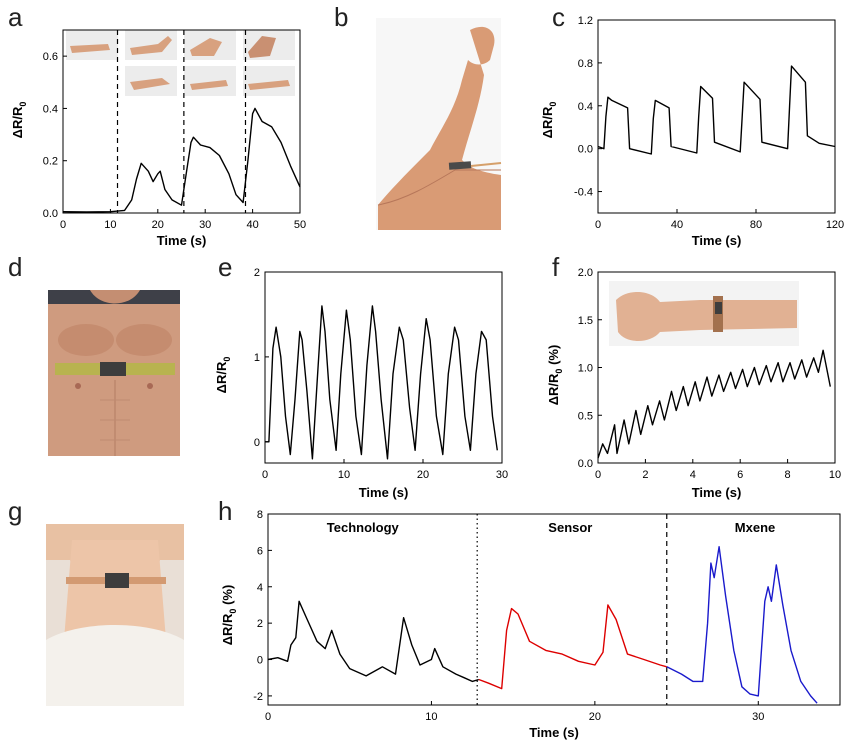 This screenshot has width=850, height=747. Describe the element at coordinates (756, 225) in the screenshot. I see `x-tick-label: 80` at that location.